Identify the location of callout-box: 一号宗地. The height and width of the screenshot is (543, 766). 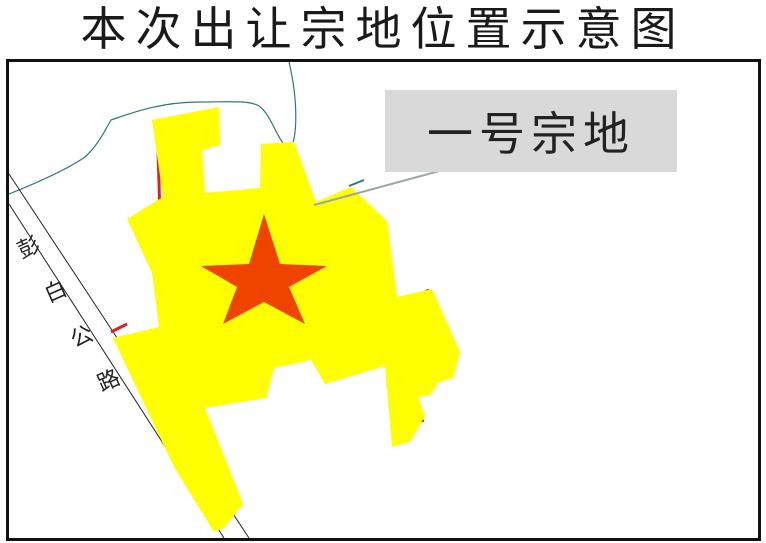
(531, 131).